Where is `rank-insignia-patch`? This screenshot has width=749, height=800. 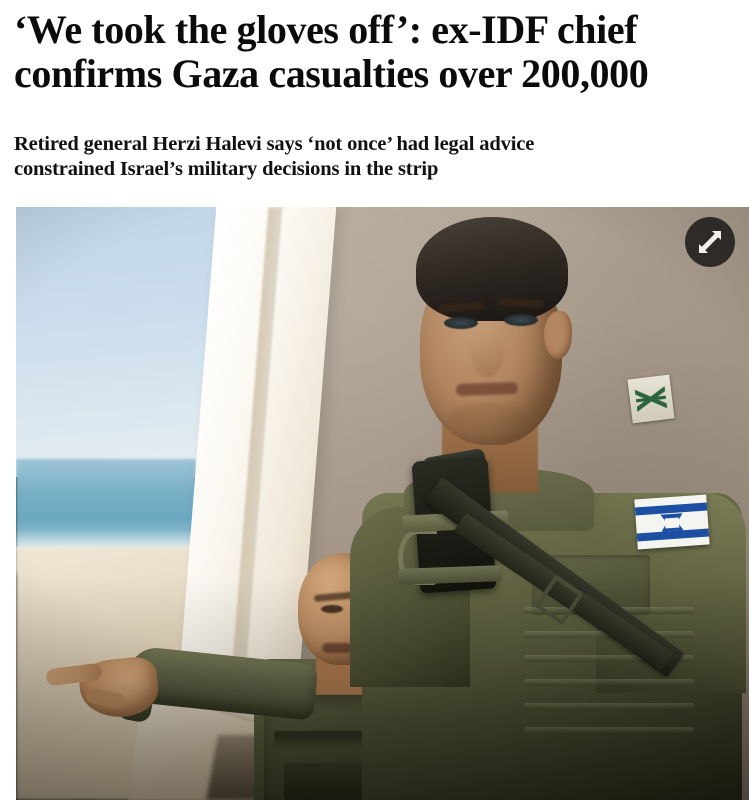 rank-insignia-patch is located at coordinates (651, 399).